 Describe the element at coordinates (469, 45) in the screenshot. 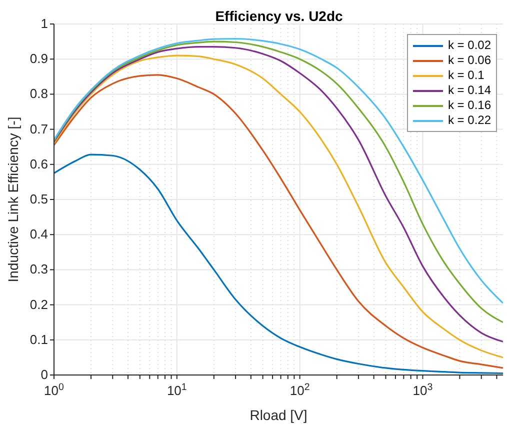

I see `legend-label: k = 0.02` at that location.